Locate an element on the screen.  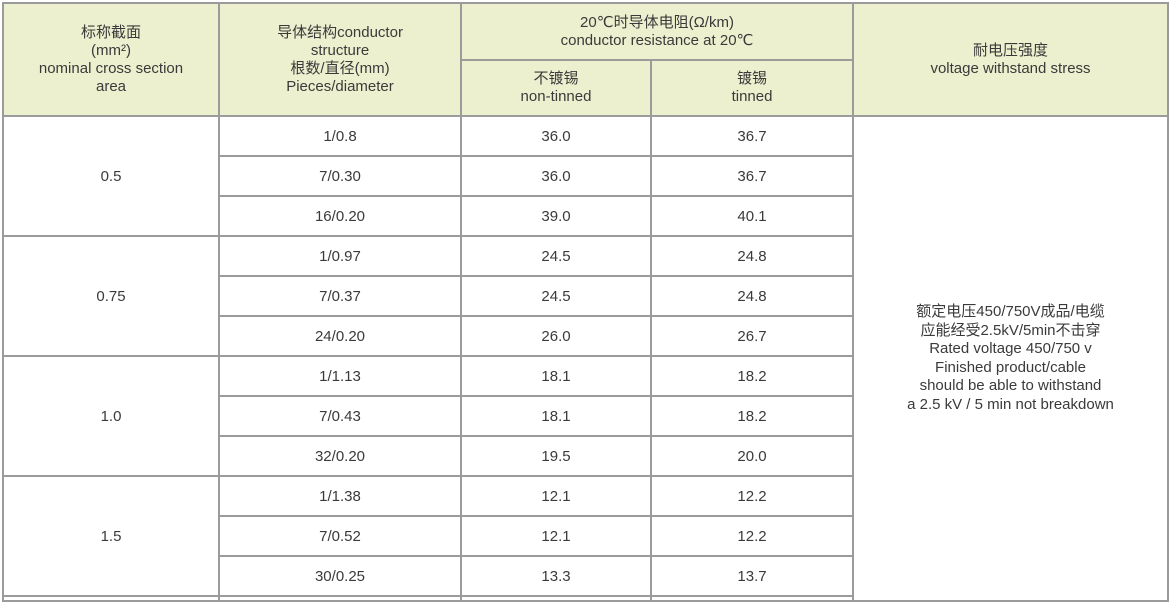
header-voltage-withstand: 耐电压强度 voltage withstand stress is located at coordinates (1010, 59).